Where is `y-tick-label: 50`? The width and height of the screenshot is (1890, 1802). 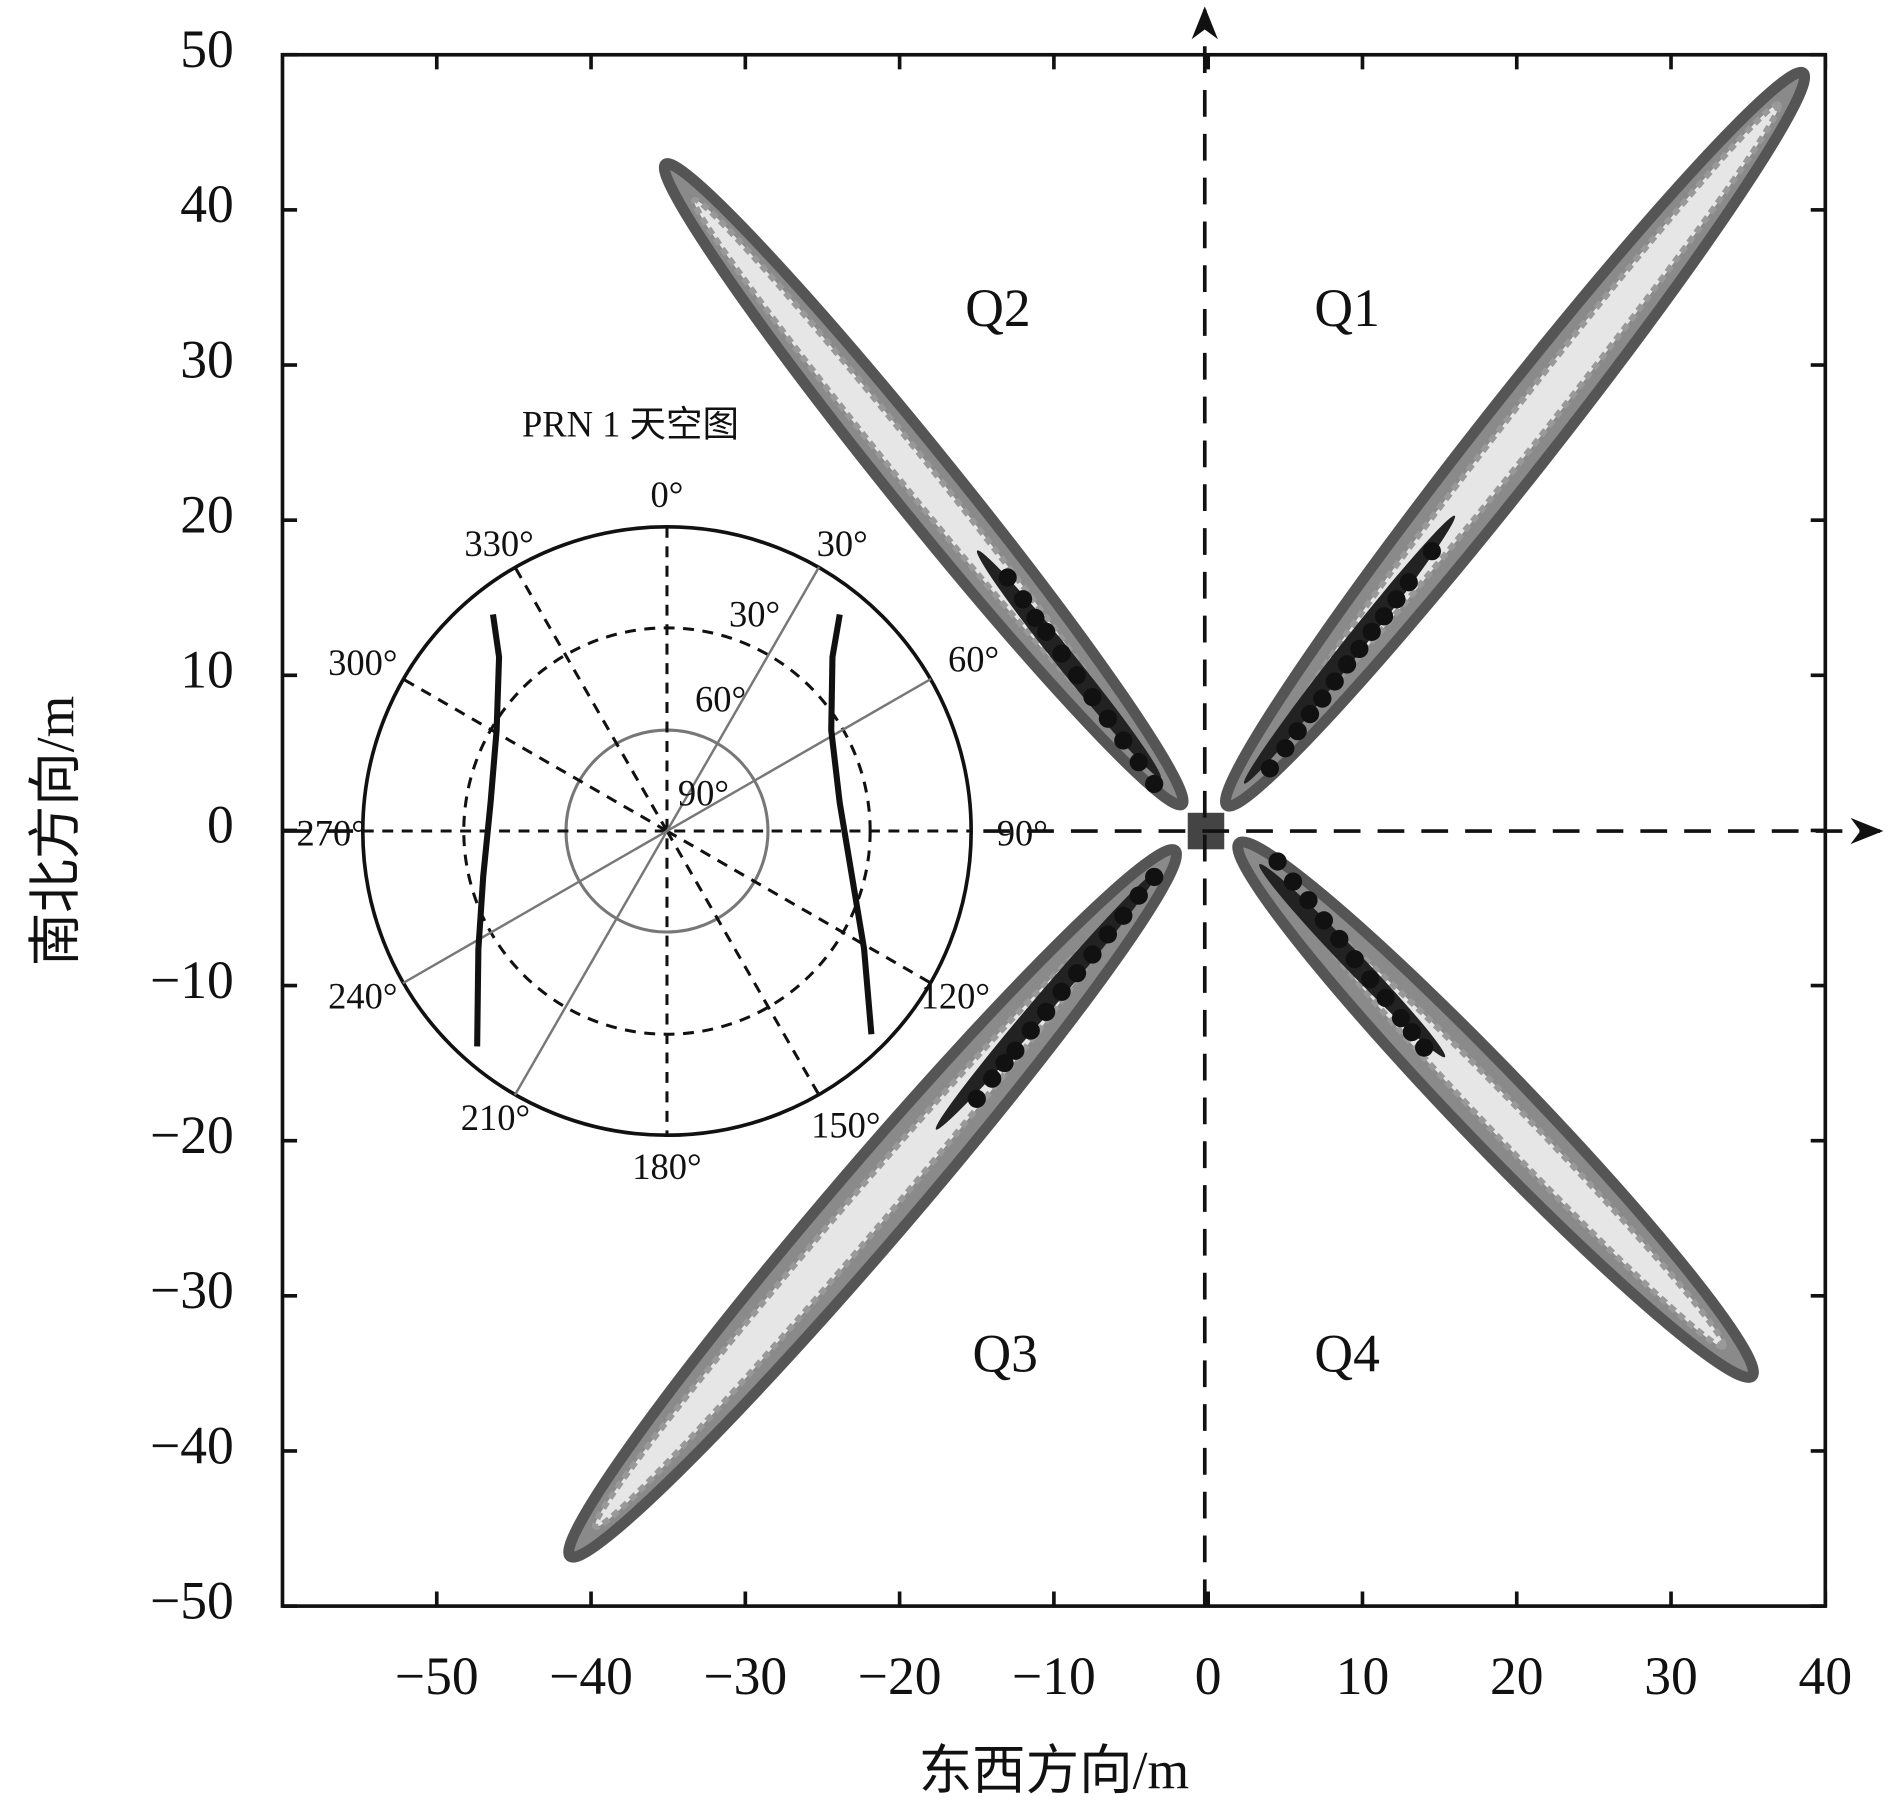 y-tick-label: 50 is located at coordinates (207, 49).